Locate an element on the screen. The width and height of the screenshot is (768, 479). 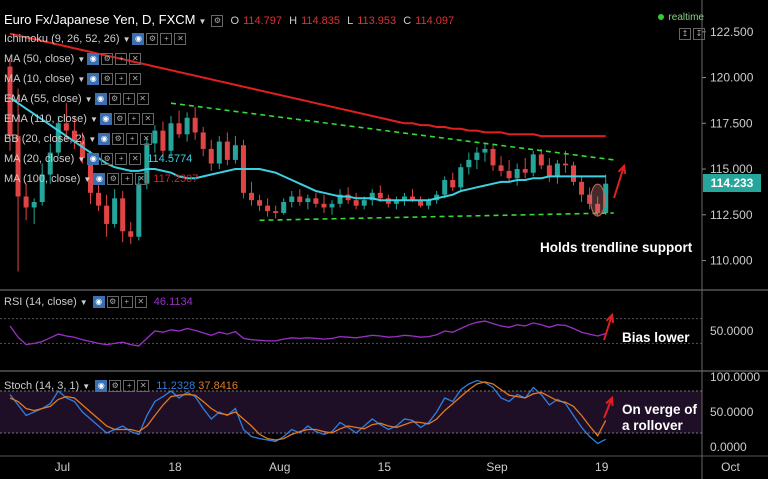
indicator-row: EMA (55, close) ▼ ◉ ⚙ + ✕ is located at coordinates (76, 99).